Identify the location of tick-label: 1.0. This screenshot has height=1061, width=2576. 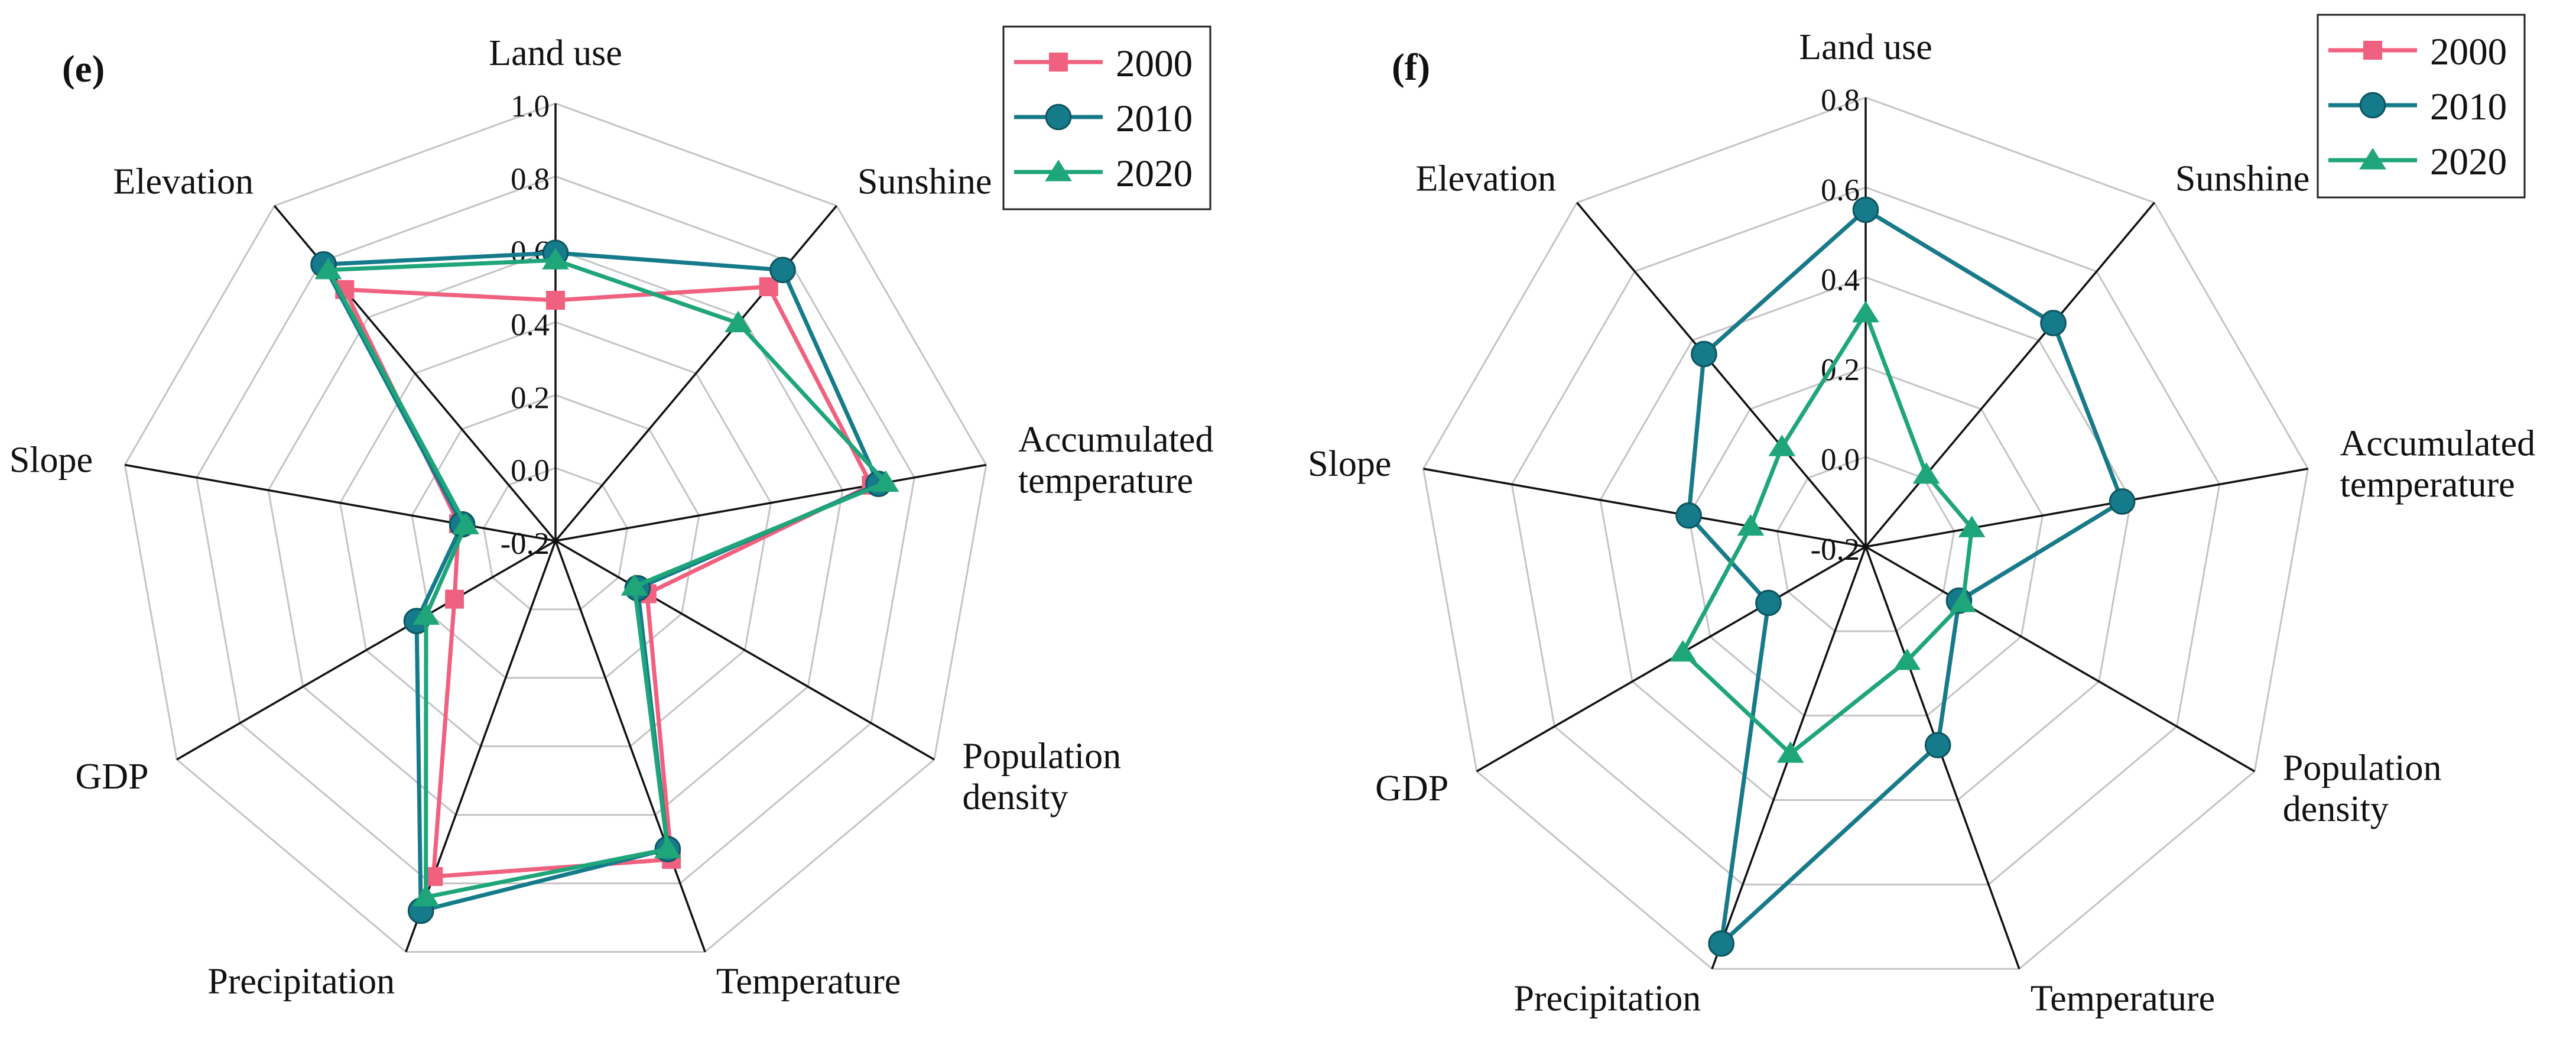
(530, 106).